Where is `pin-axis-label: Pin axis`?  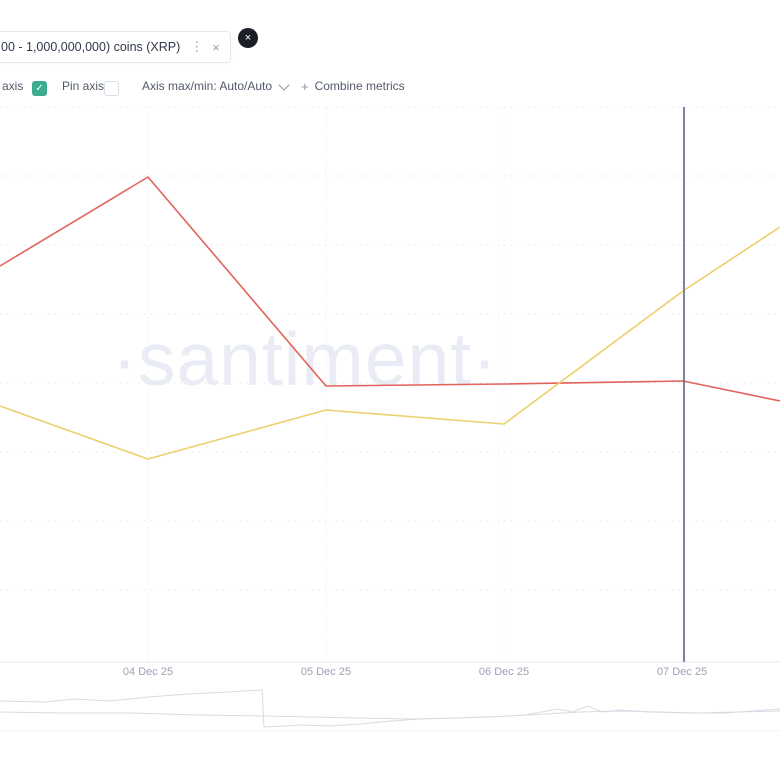 pin-axis-label: Pin axis is located at coordinates (83, 86).